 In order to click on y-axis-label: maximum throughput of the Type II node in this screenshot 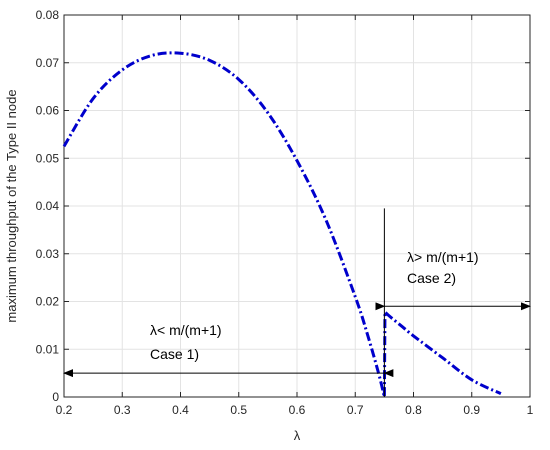, I will do `click(11, 205)`.